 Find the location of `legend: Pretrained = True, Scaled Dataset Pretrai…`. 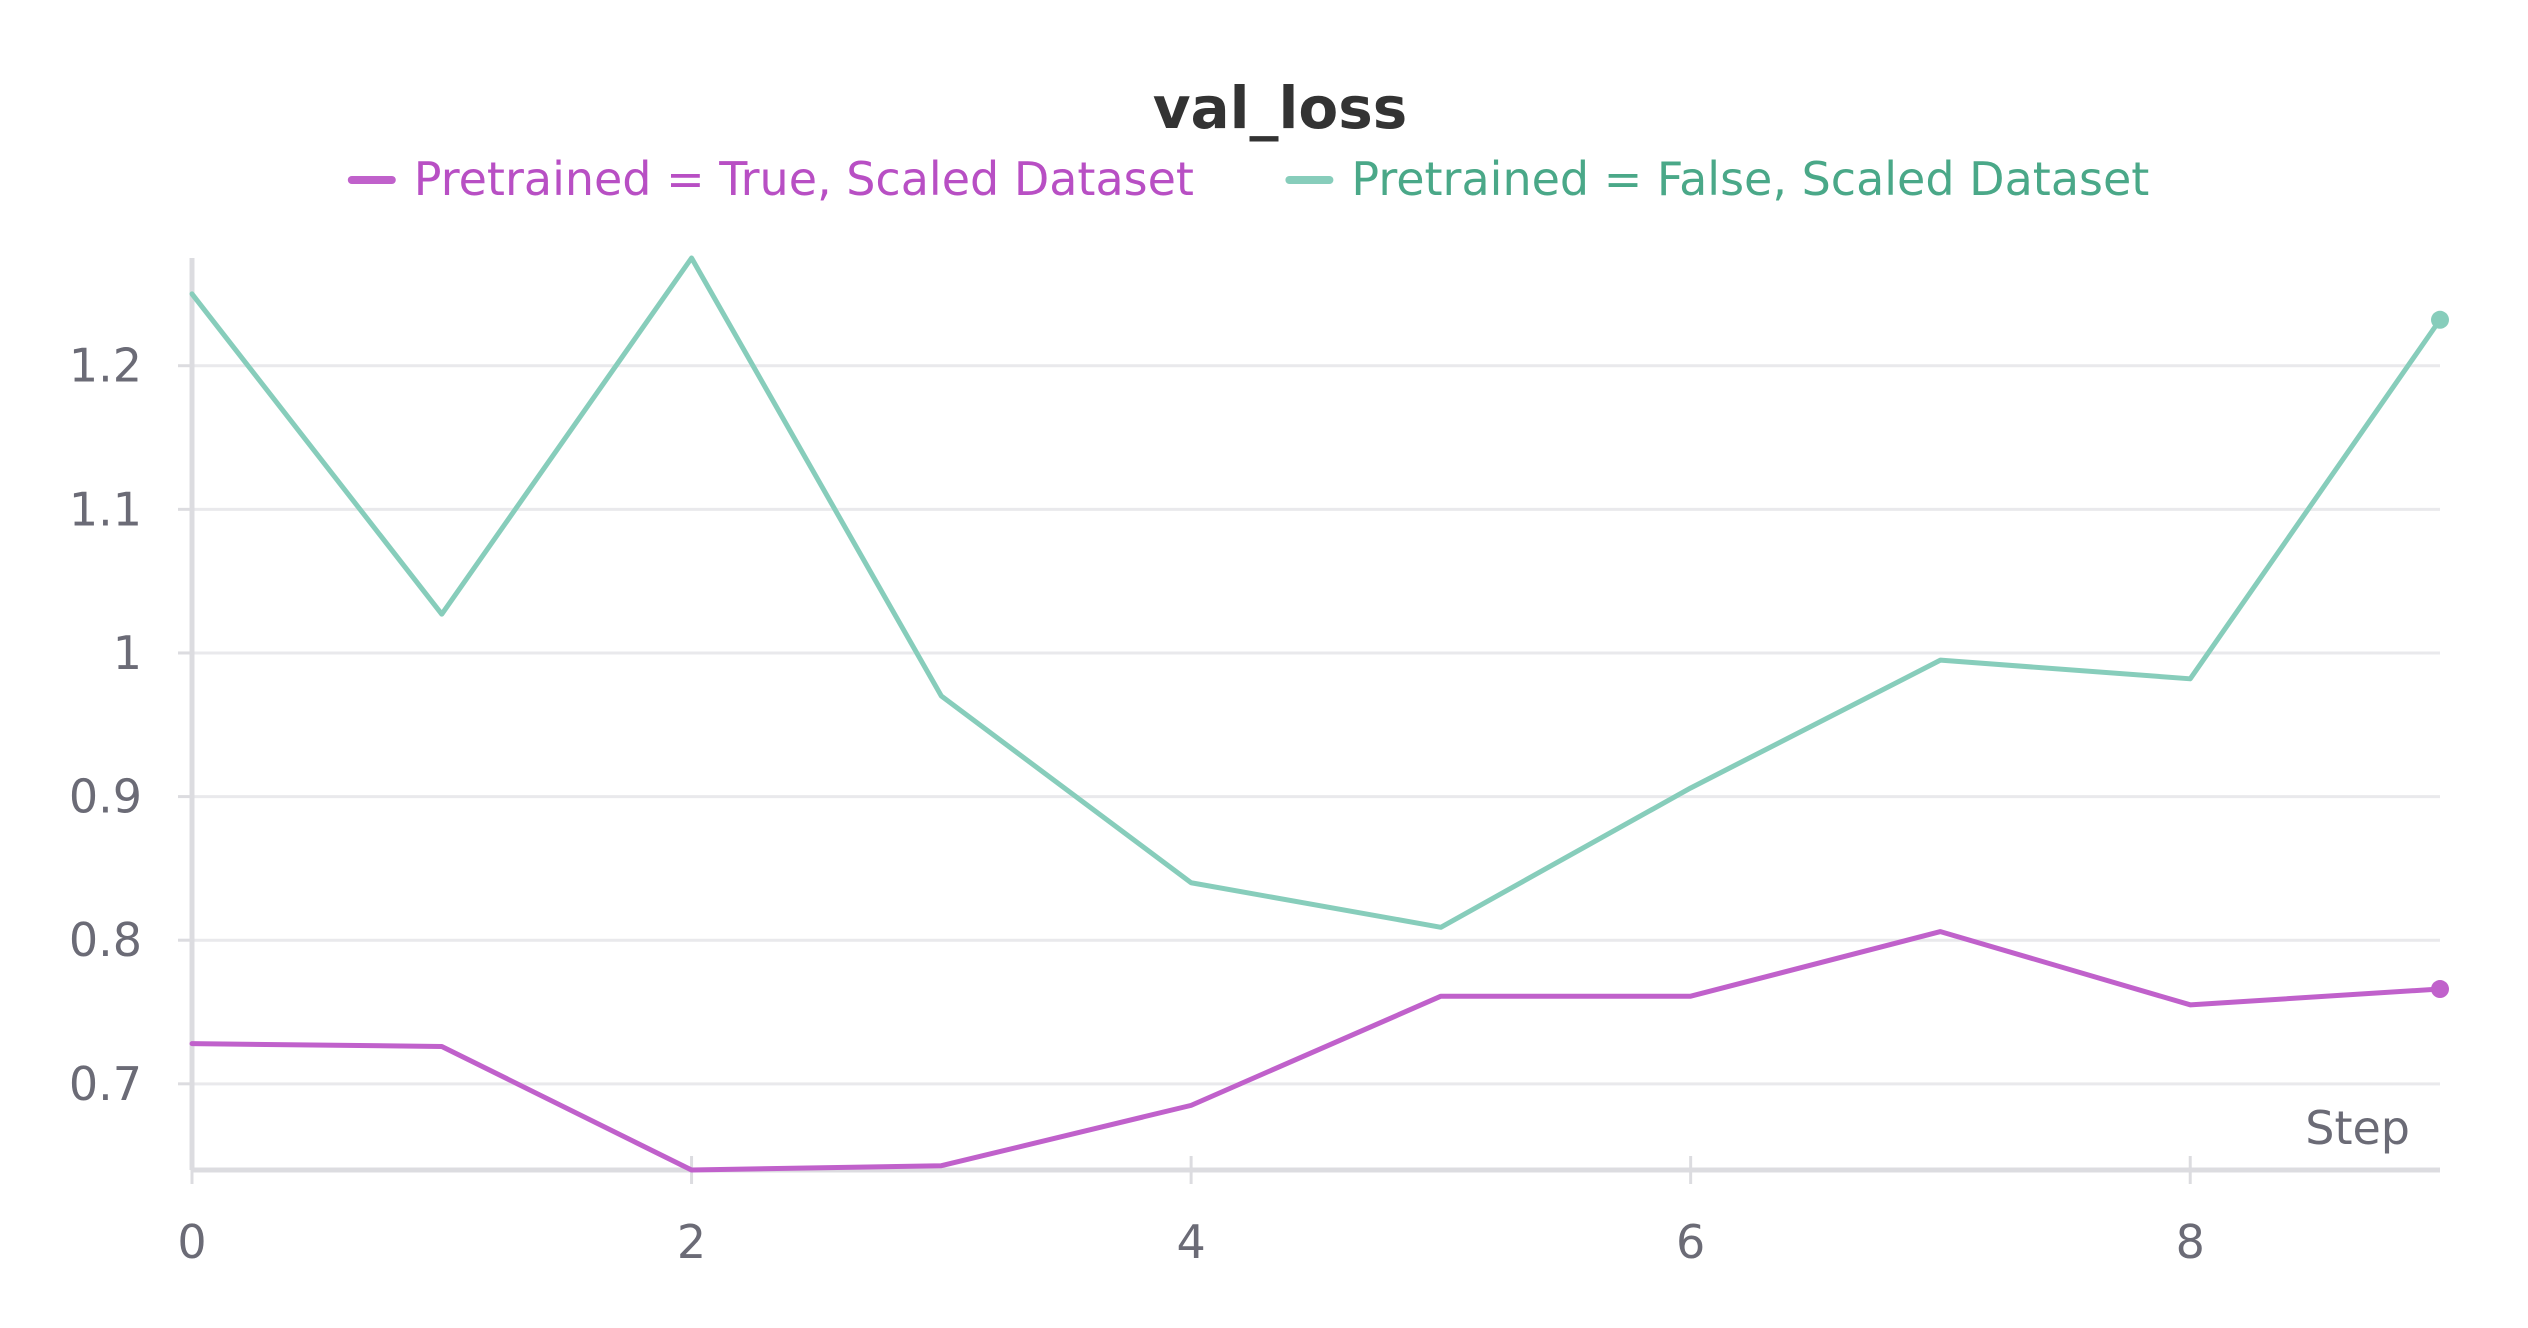

legend: Pretrained = True, Scaled Dataset Pretrai… is located at coordinates (1248, 179).